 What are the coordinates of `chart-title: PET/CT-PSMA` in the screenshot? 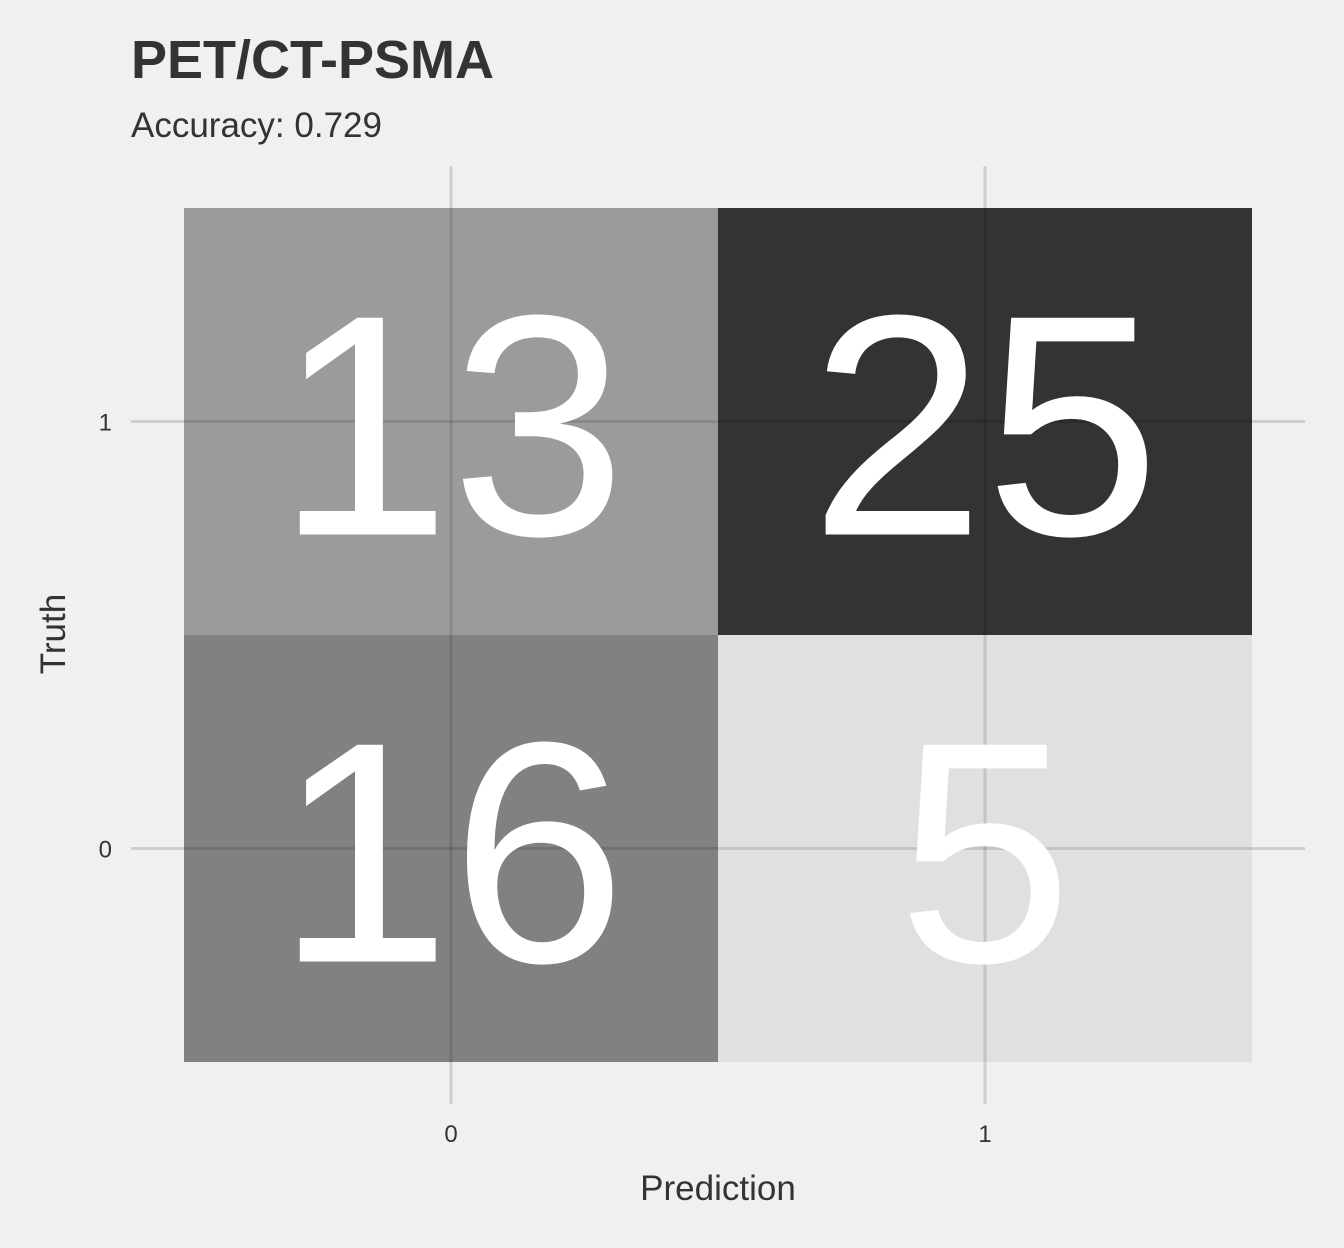 It's located at (312, 60).